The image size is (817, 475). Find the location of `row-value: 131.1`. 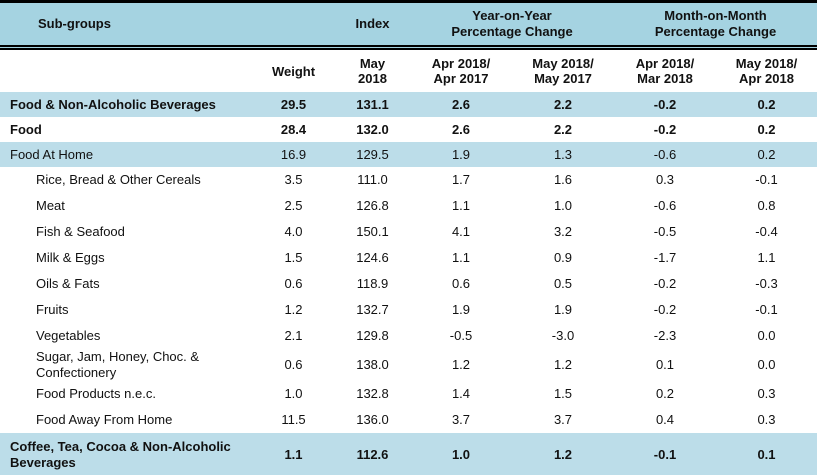

row-value: 131.1 is located at coordinates (372, 104).